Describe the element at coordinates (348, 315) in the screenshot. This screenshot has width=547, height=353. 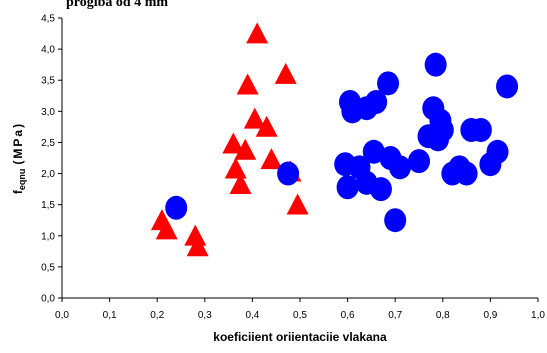
I see `x-tick-label: 0,6` at that location.